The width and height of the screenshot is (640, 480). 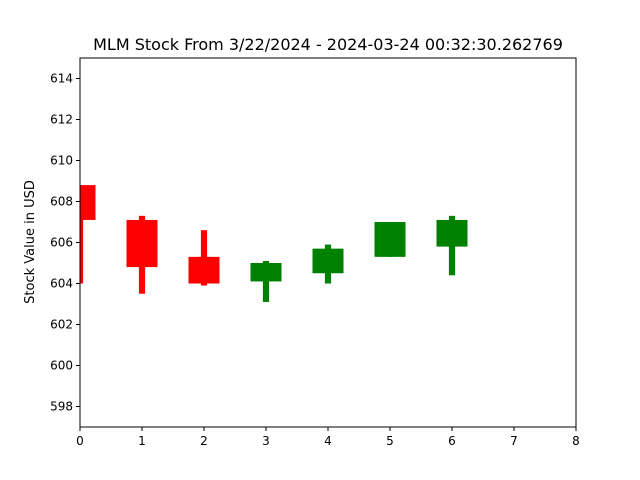 I want to click on x-axis: 0 1 2 3 4 5 6 7 8, so click(x=328, y=437).